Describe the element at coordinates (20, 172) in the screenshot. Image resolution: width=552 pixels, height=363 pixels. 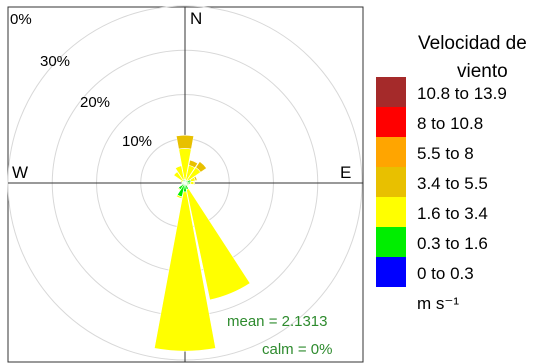
I see `compass-w-label: W` at that location.